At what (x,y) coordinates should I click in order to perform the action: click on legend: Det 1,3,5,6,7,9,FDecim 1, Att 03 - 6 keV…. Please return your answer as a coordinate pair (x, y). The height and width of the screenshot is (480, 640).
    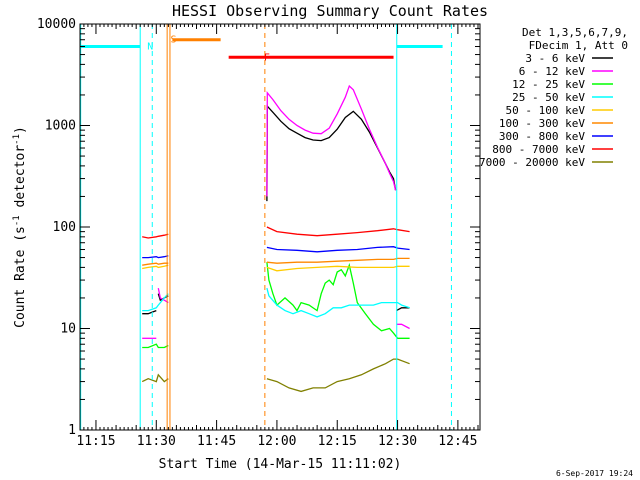
    Looking at the image, I should click on (553, 97).